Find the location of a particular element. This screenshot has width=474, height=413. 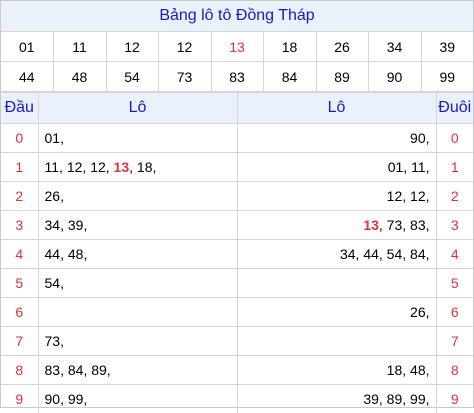

duoi-cell: 7 is located at coordinates (454, 341).